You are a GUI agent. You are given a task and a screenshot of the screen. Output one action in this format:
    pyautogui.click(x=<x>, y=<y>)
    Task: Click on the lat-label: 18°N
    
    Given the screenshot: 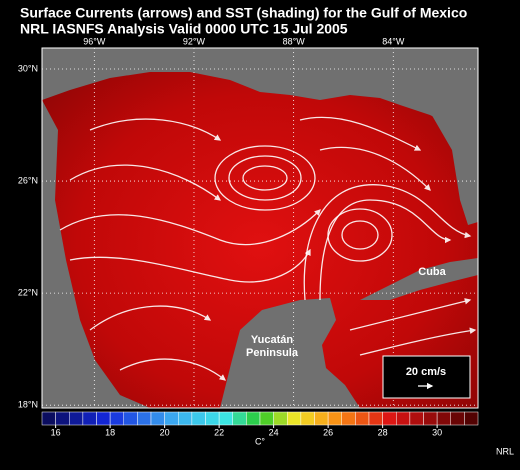 What is the action you would take?
    pyautogui.click(x=28, y=405)
    